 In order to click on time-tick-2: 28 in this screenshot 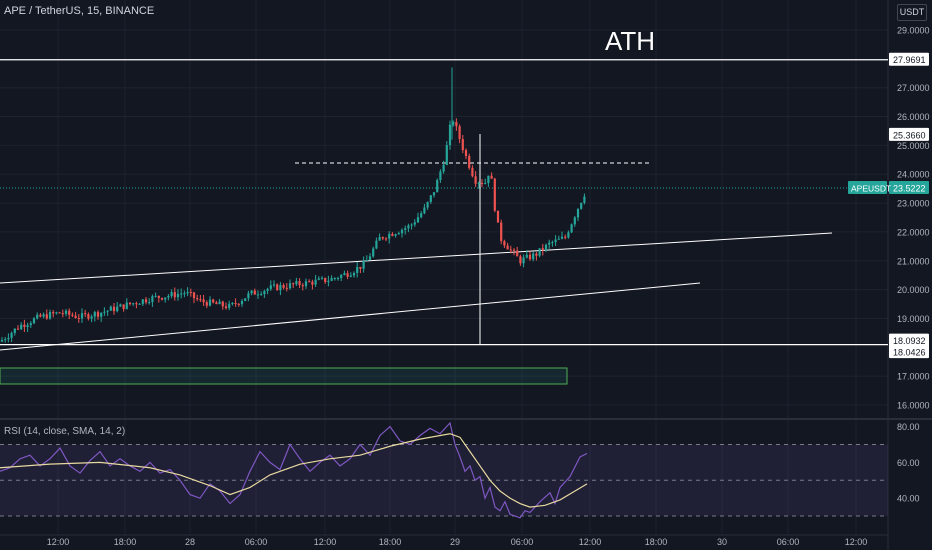, I will do `click(190, 542)`.